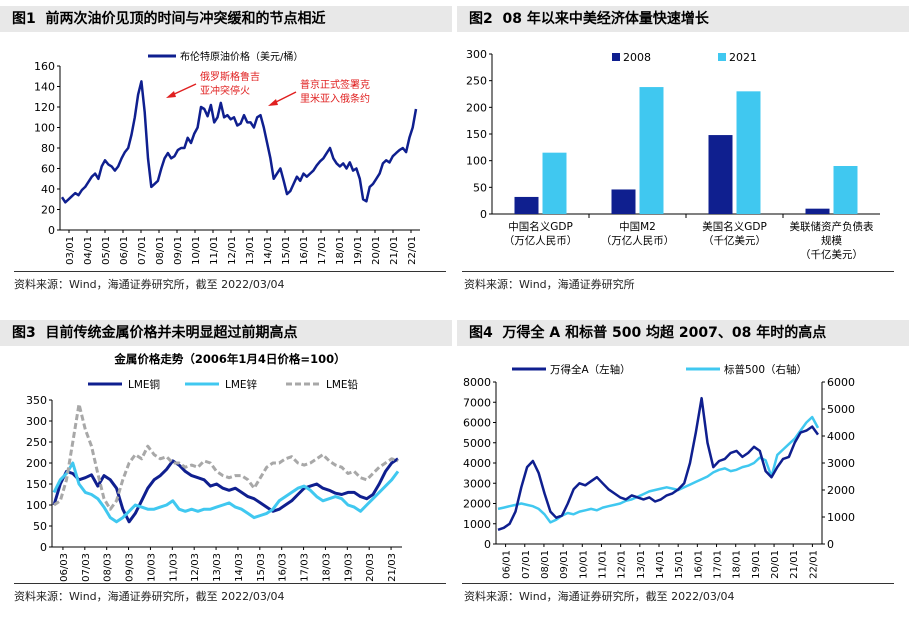 The image size is (909, 622). What do you see at coordinates (36, 484) in the screenshot?
I see `fig3-y-tick-label: 150` at bounding box center [36, 484].